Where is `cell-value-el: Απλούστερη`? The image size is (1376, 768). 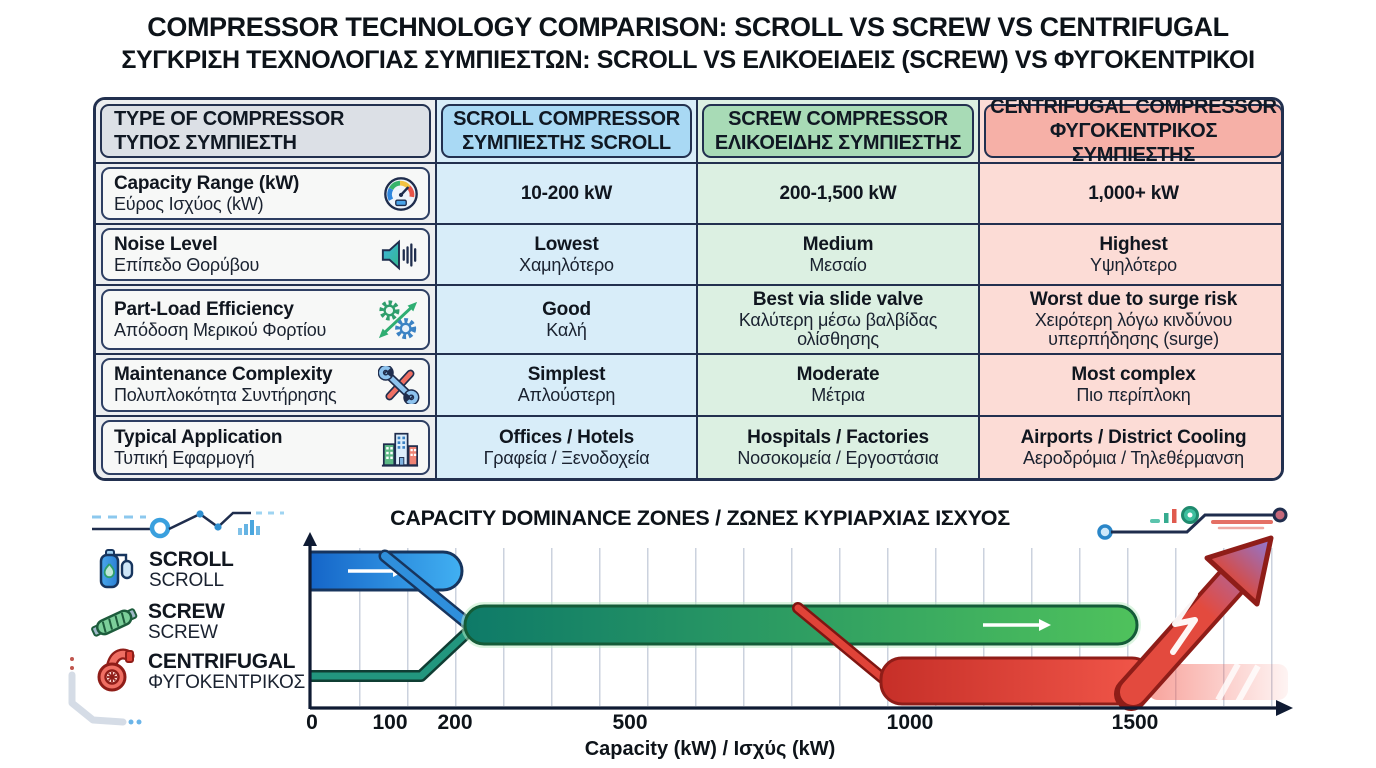
cell-value-el: Απλούστερη is located at coordinates (566, 395).